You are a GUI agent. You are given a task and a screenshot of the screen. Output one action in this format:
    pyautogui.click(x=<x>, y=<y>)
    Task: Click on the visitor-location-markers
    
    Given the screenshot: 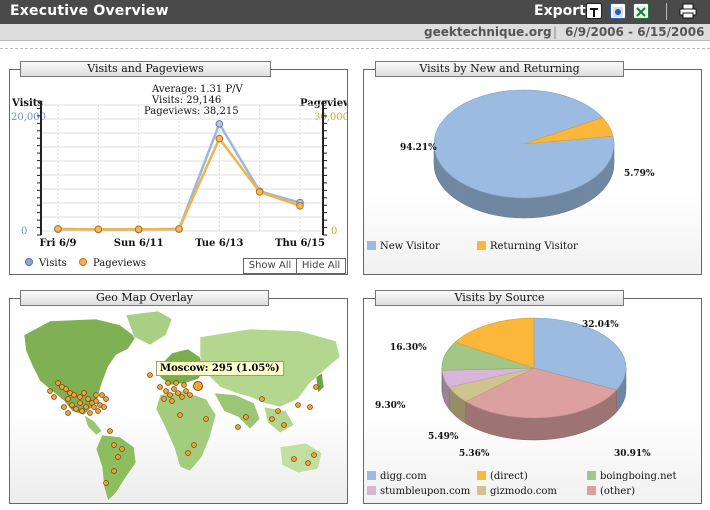 What is the action you would take?
    pyautogui.click(x=183, y=429)
    